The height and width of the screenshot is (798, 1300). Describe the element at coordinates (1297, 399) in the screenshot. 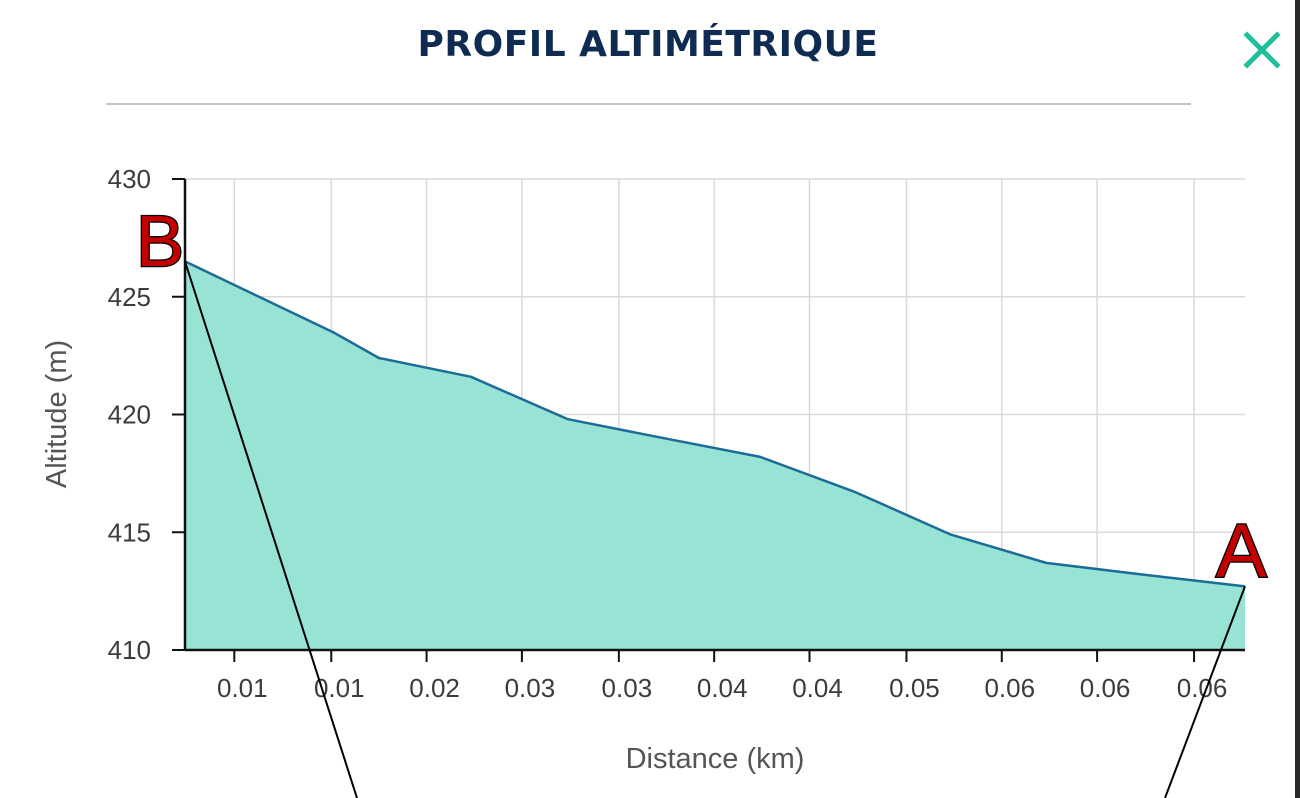

I see `window-edge` at that location.